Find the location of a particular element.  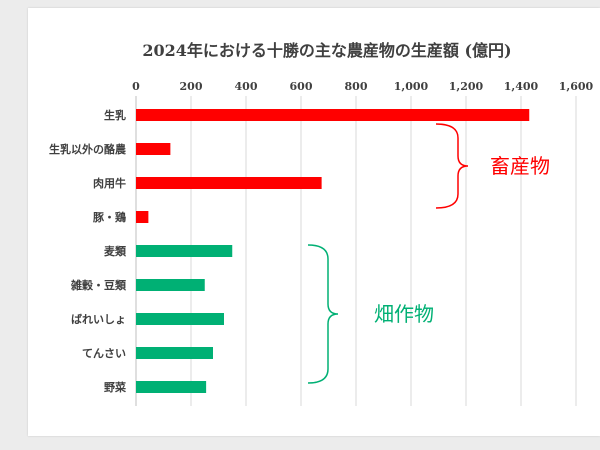

category-label: 生乳以外の酪農 is located at coordinates (88, 149).